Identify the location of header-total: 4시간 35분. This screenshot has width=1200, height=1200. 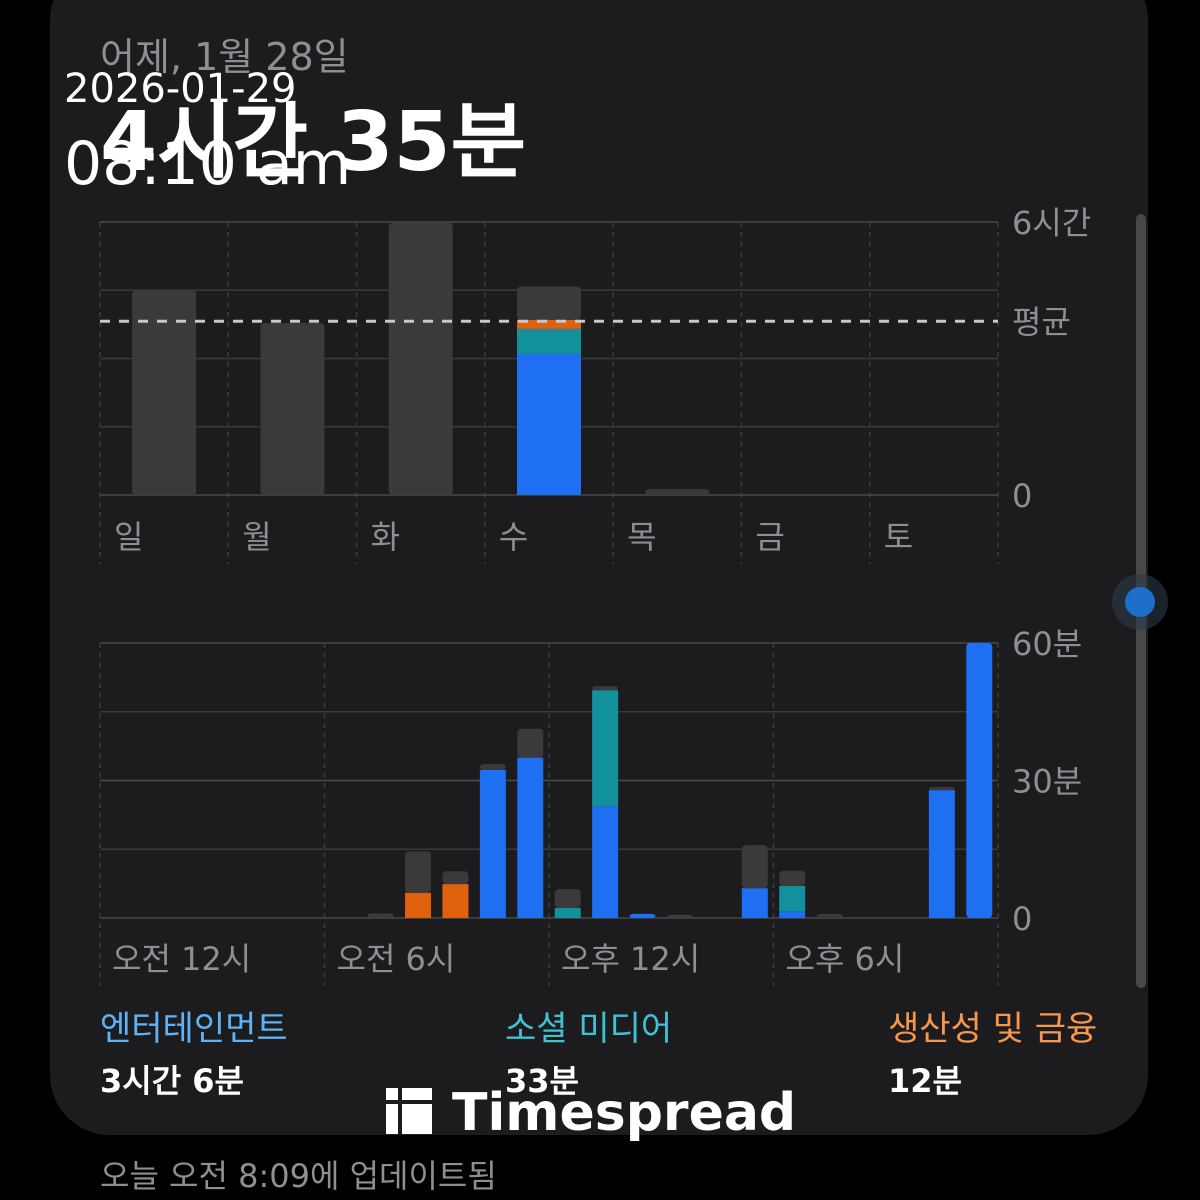
(313, 142).